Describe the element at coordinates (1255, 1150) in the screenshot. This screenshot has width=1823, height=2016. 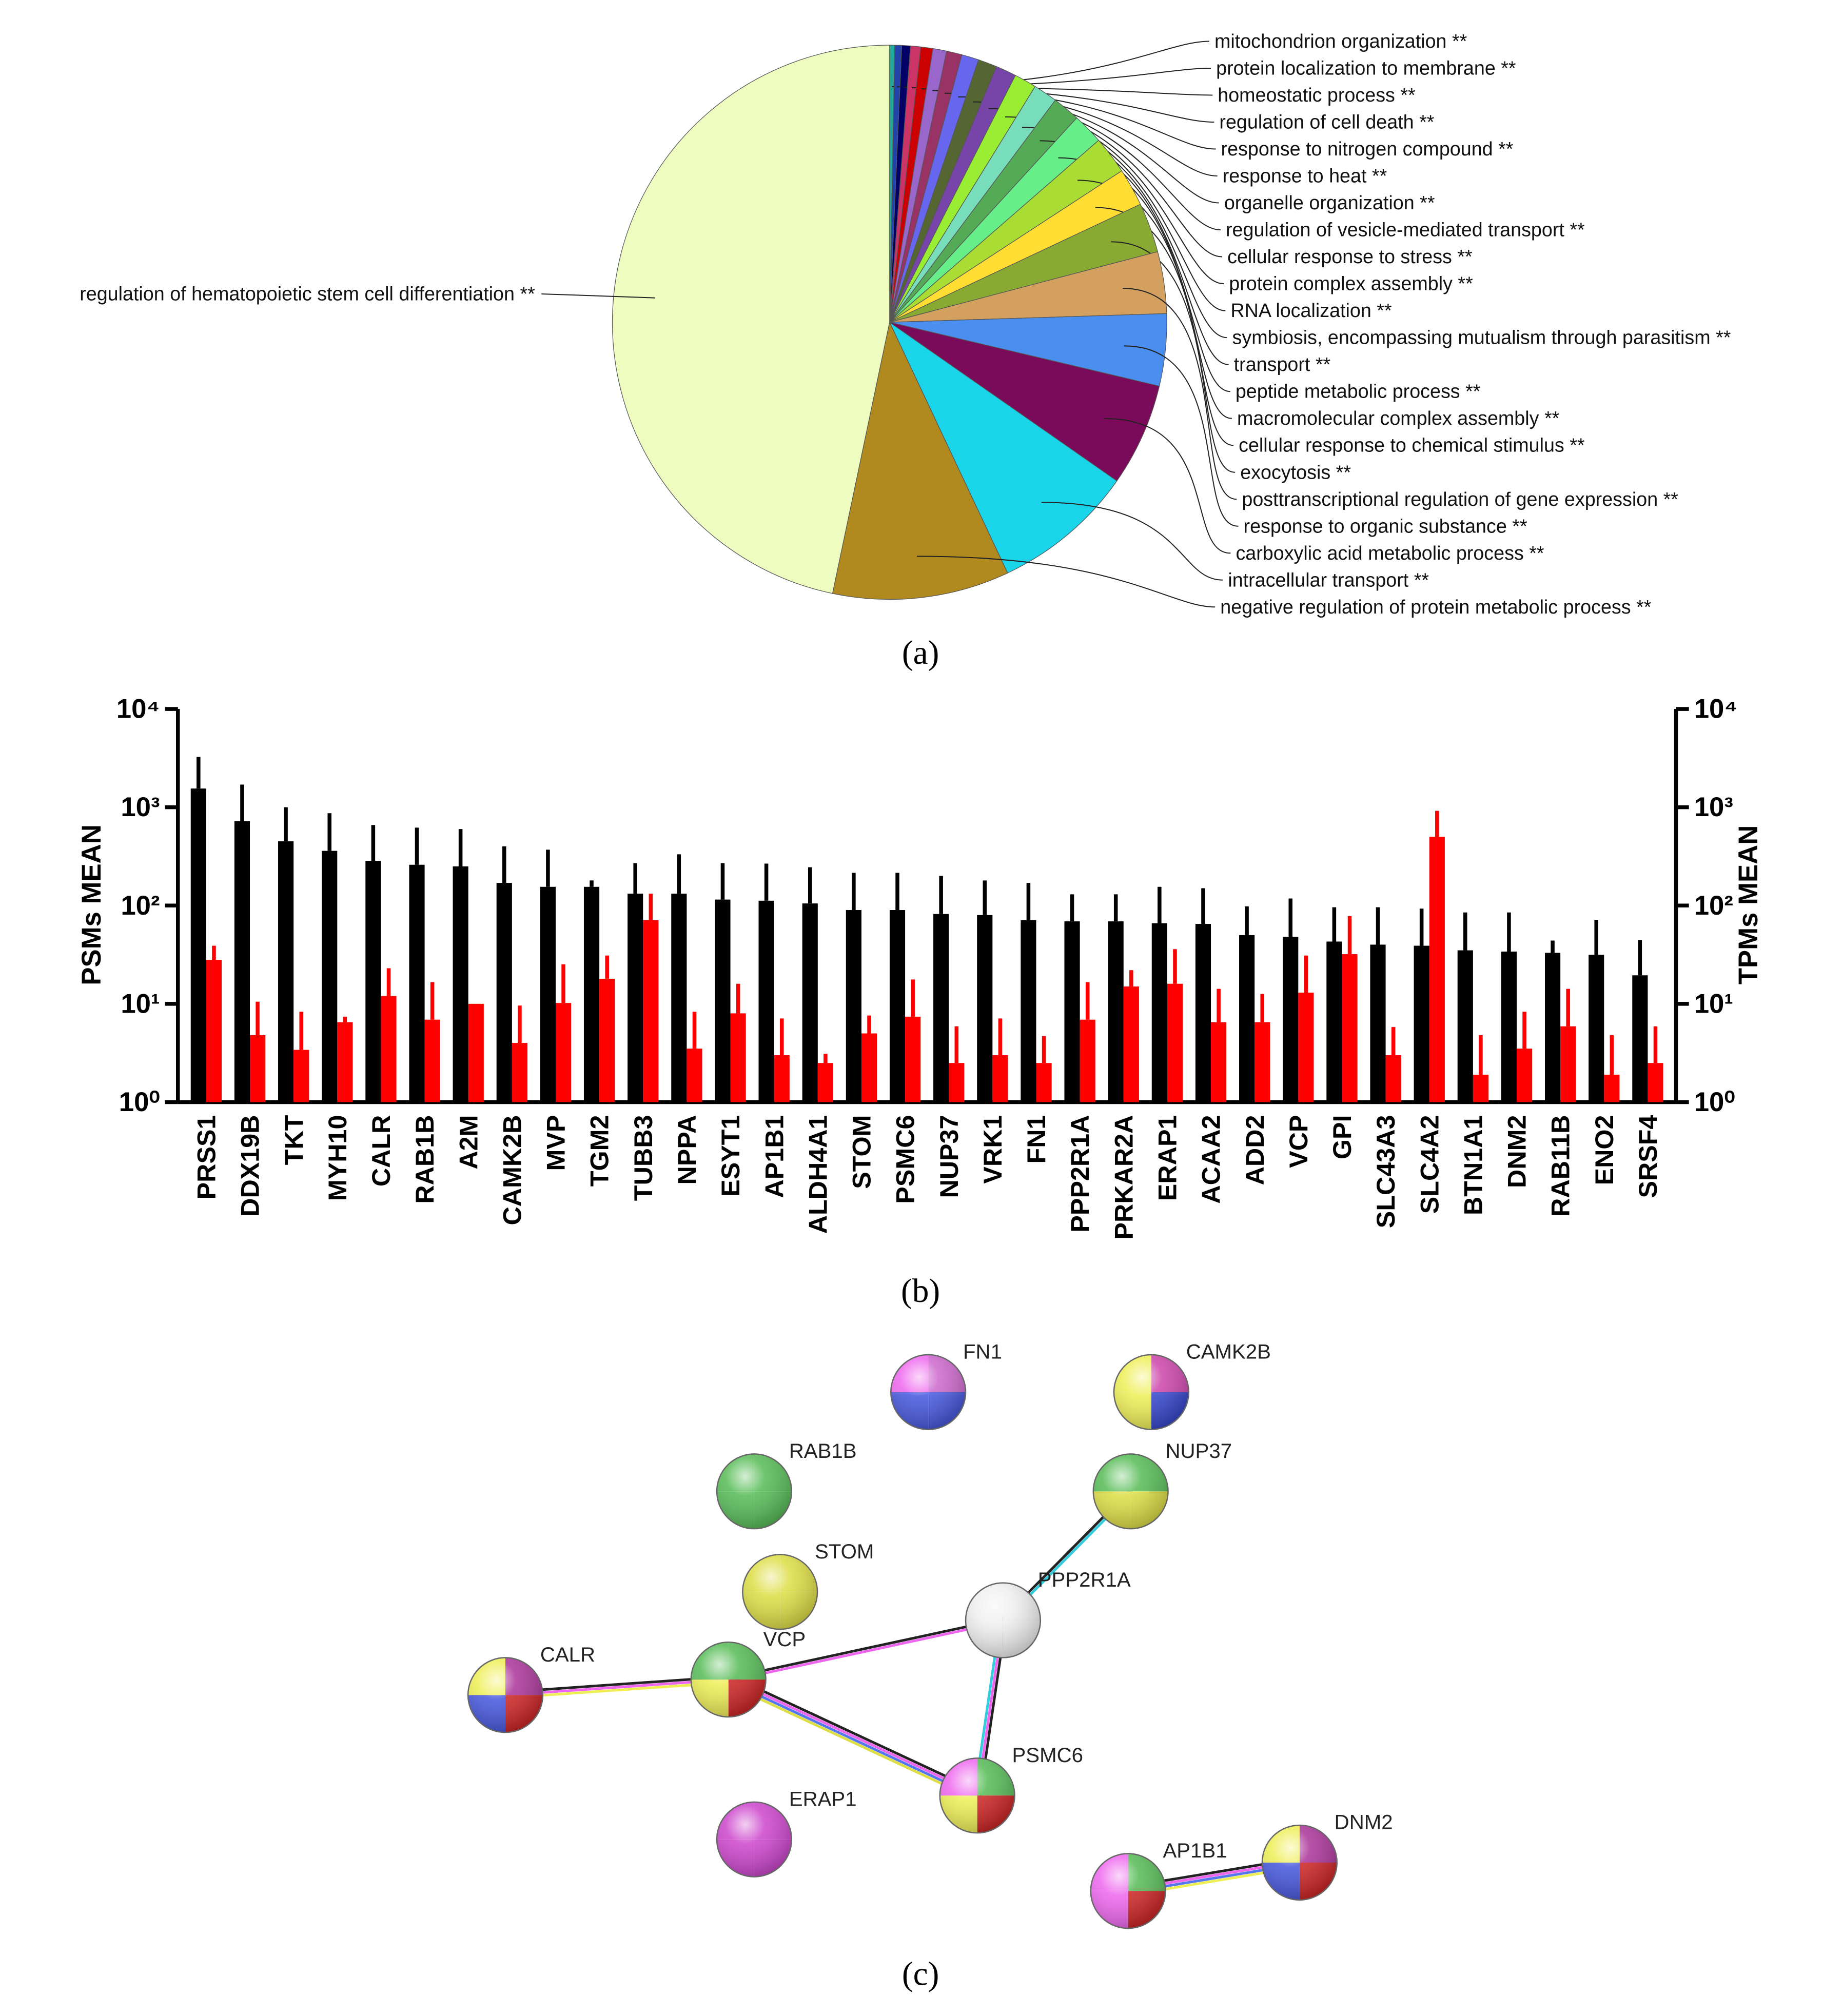
I see `x-tick-label: ADD2` at that location.